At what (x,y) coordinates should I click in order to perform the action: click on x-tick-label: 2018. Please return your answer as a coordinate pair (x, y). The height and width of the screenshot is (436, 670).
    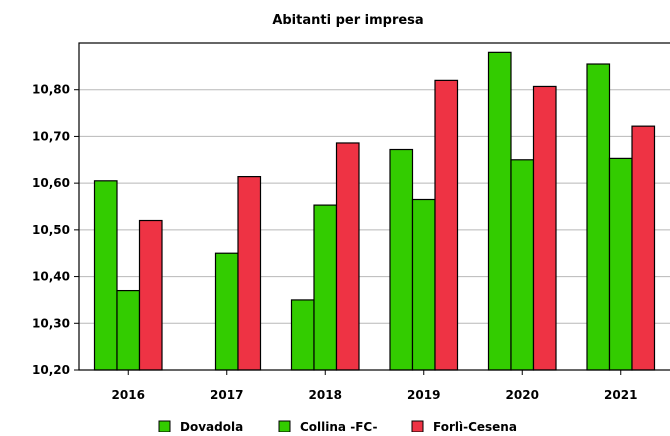
    Looking at the image, I should click on (325, 395).